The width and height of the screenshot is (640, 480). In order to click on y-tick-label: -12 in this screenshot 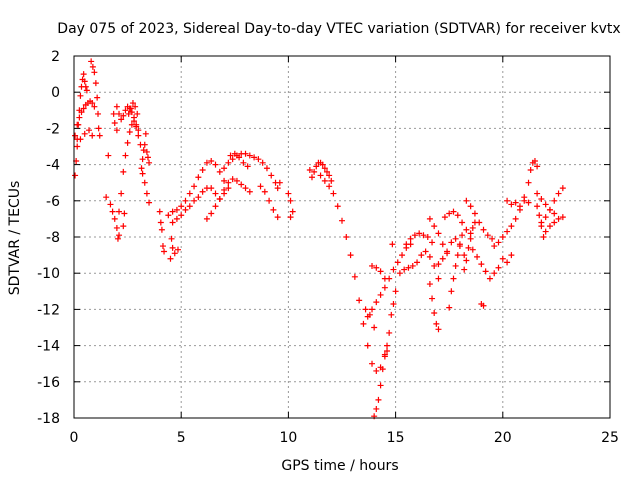, I will do `click(48, 310)`.